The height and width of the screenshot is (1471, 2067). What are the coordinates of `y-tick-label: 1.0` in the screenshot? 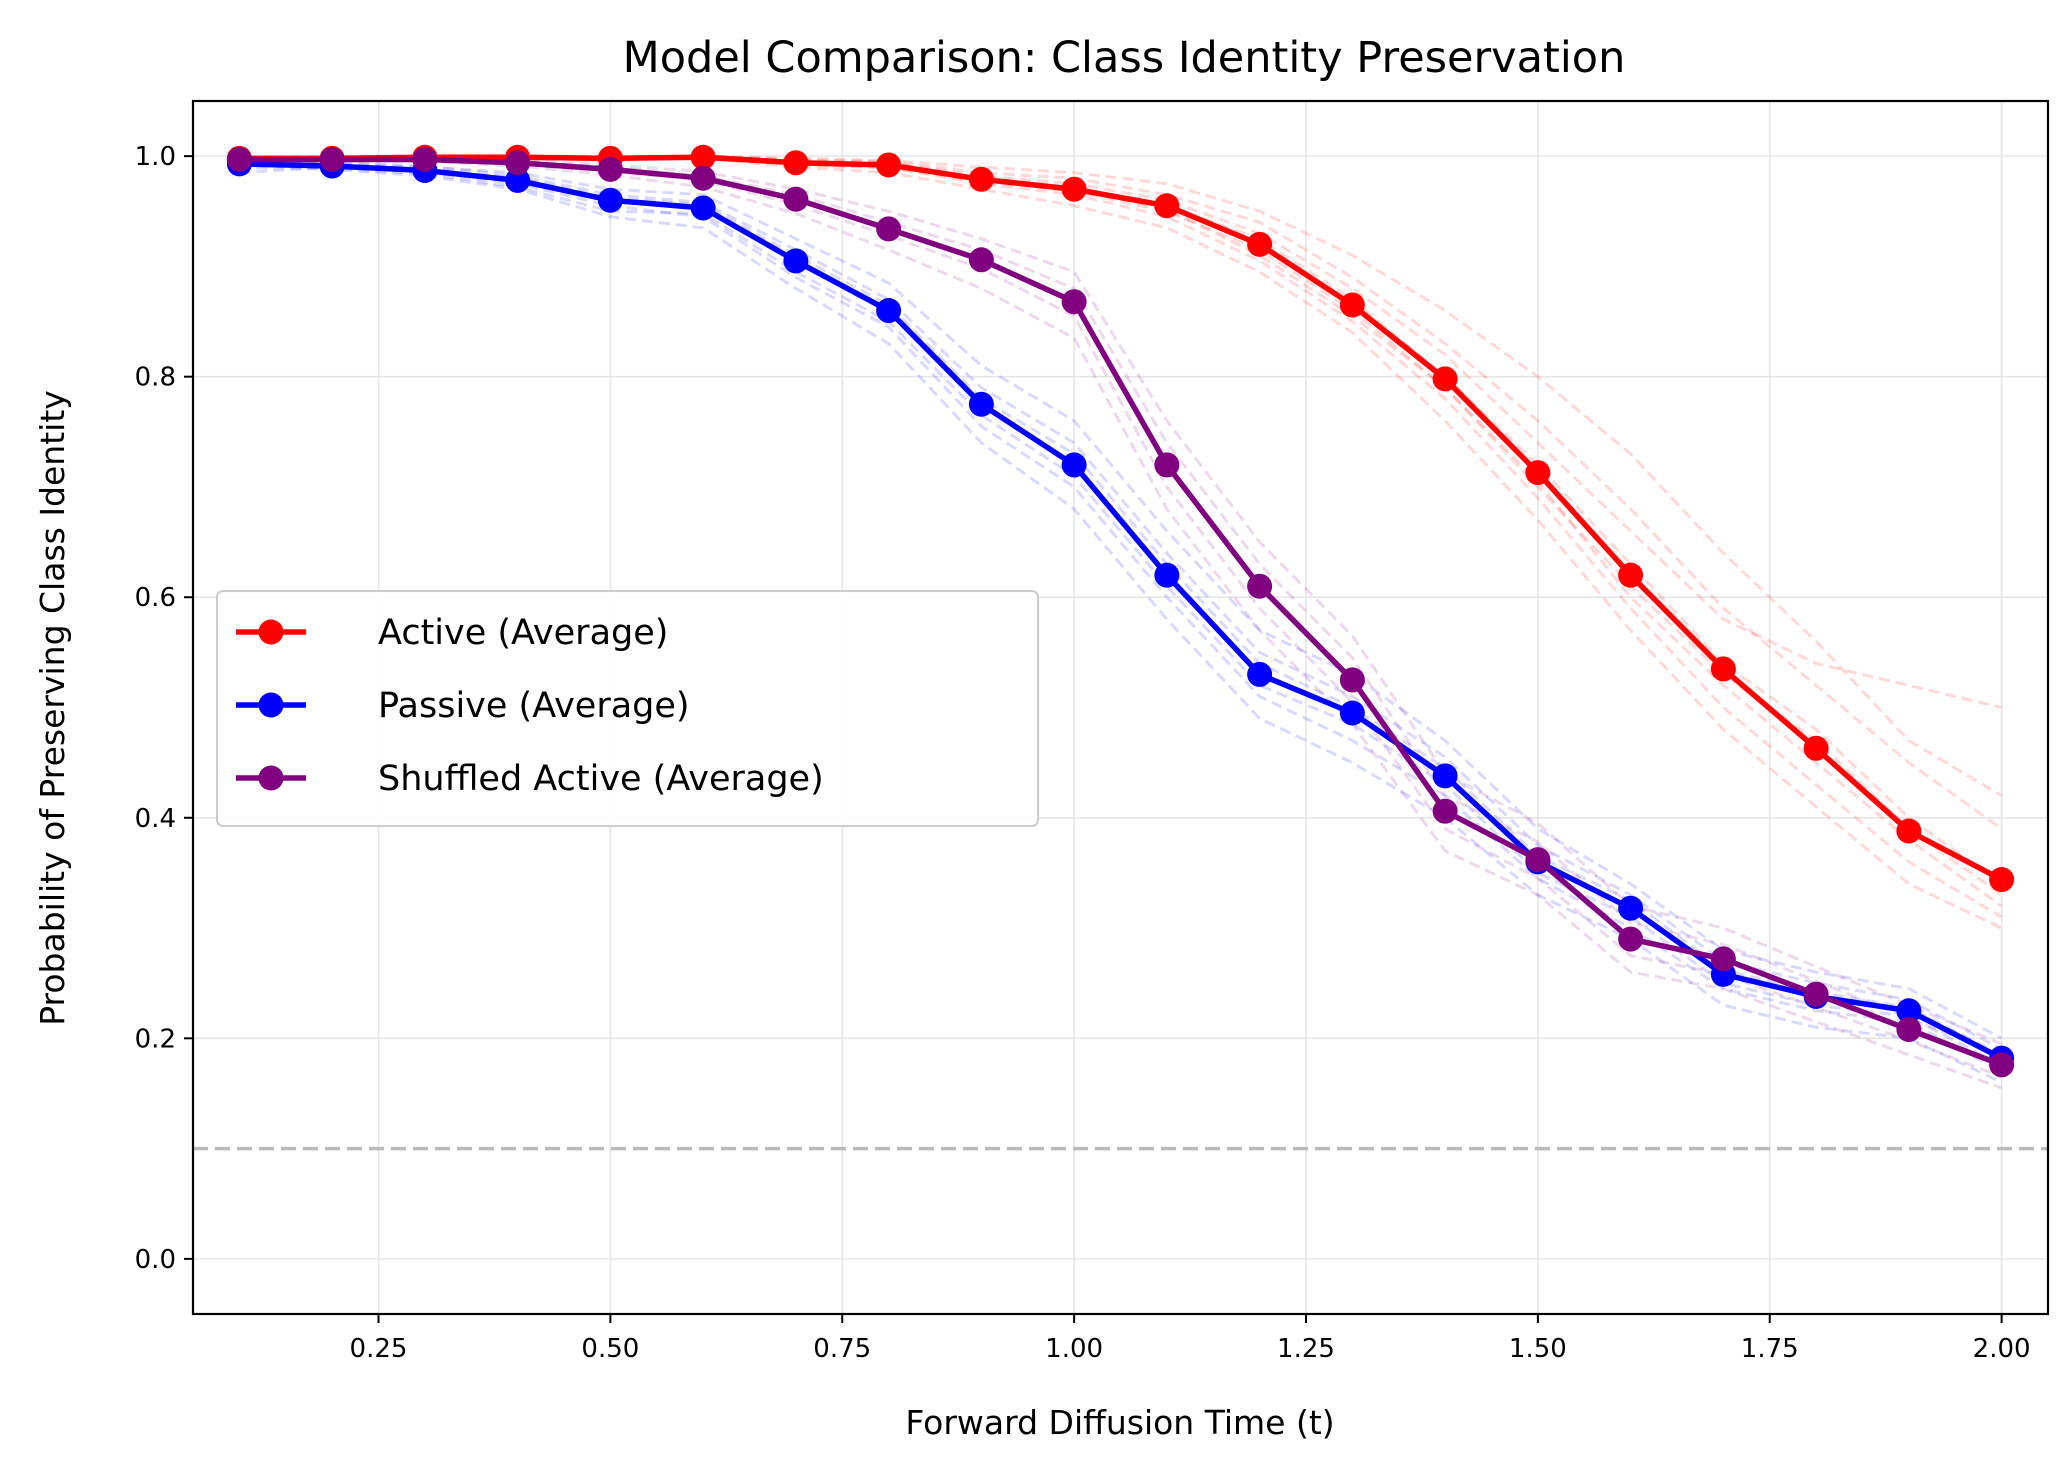 It's located at (155, 157).